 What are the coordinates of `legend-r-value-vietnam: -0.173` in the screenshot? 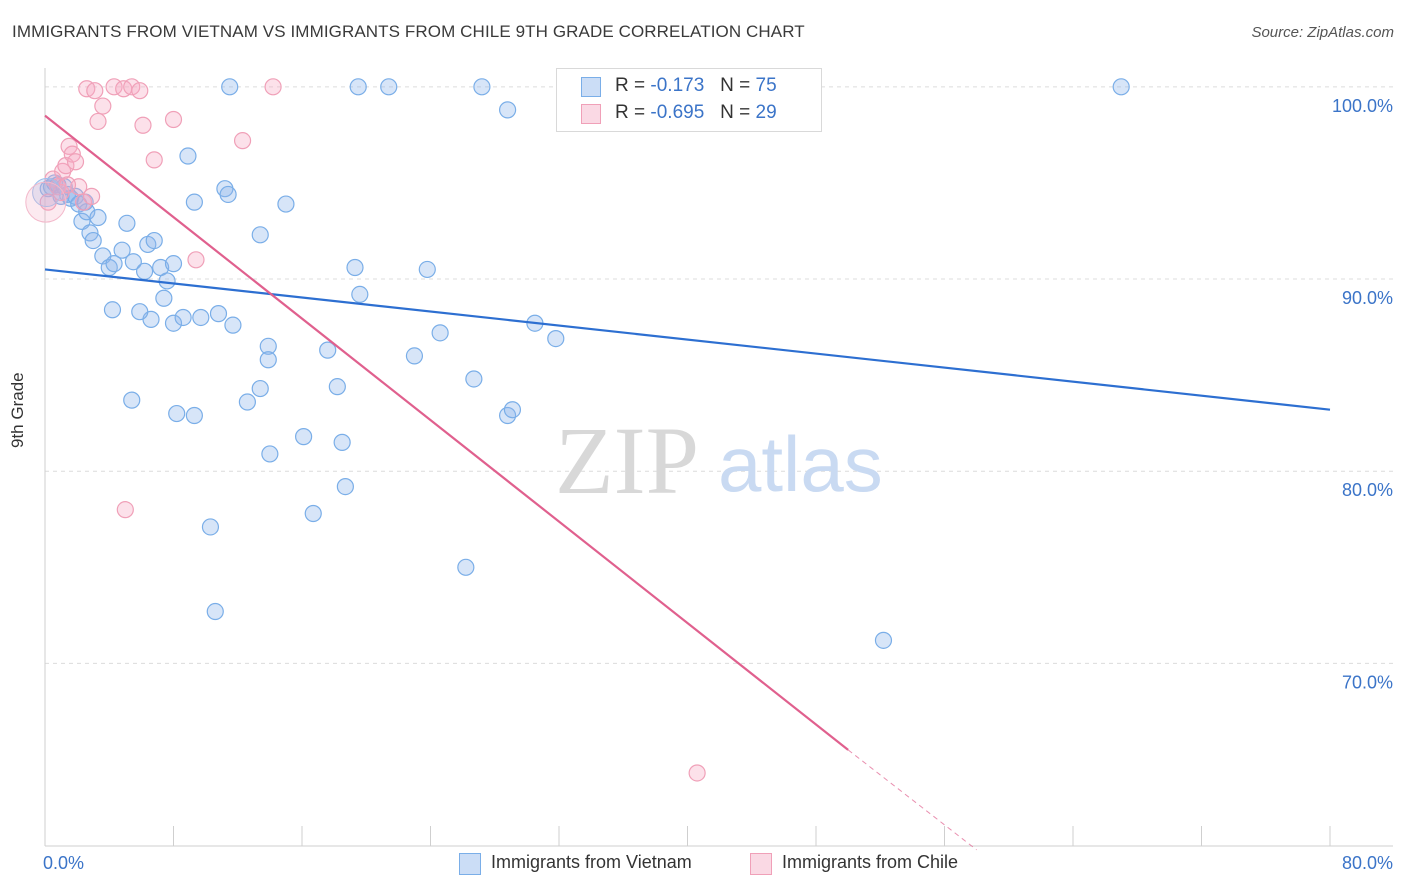 It's located at (677, 85).